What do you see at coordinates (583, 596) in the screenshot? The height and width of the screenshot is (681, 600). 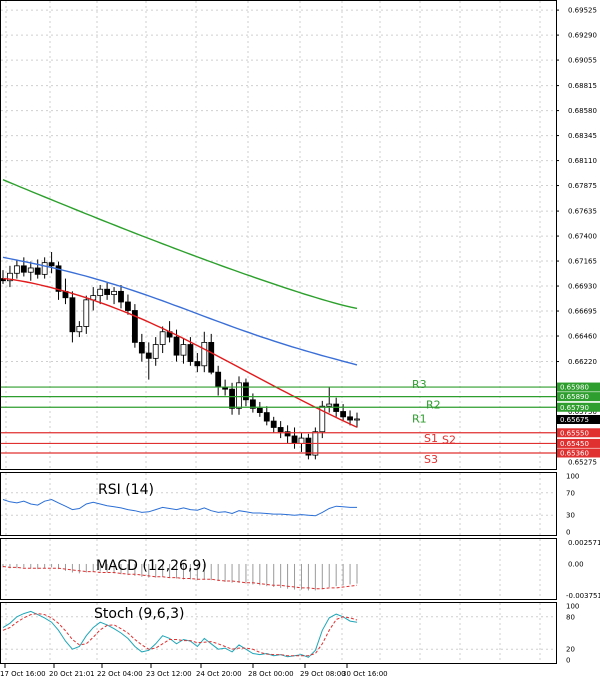 I see `macd-tick-label: -0.003751` at bounding box center [583, 596].